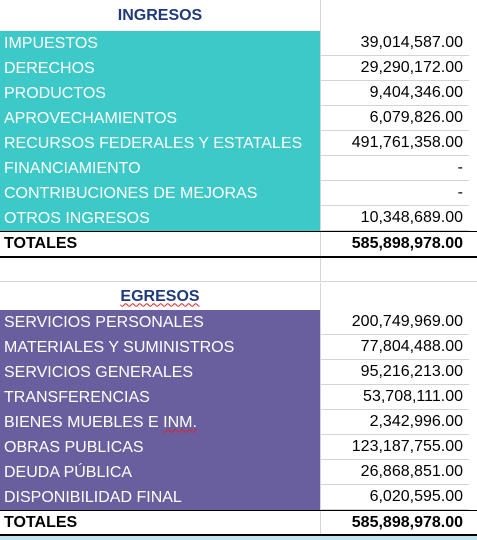  I want to click on ingresos-header-value-cell, so click(394, 15).